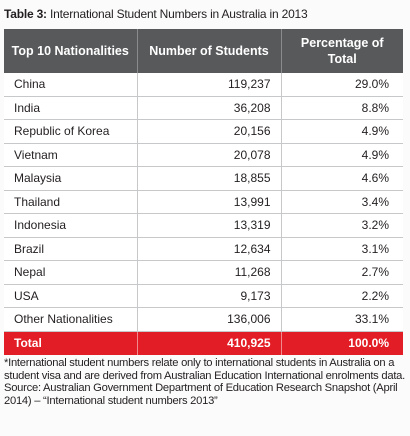  Describe the element at coordinates (209, 272) in the screenshot. I see `students-cell: 11,268` at that location.